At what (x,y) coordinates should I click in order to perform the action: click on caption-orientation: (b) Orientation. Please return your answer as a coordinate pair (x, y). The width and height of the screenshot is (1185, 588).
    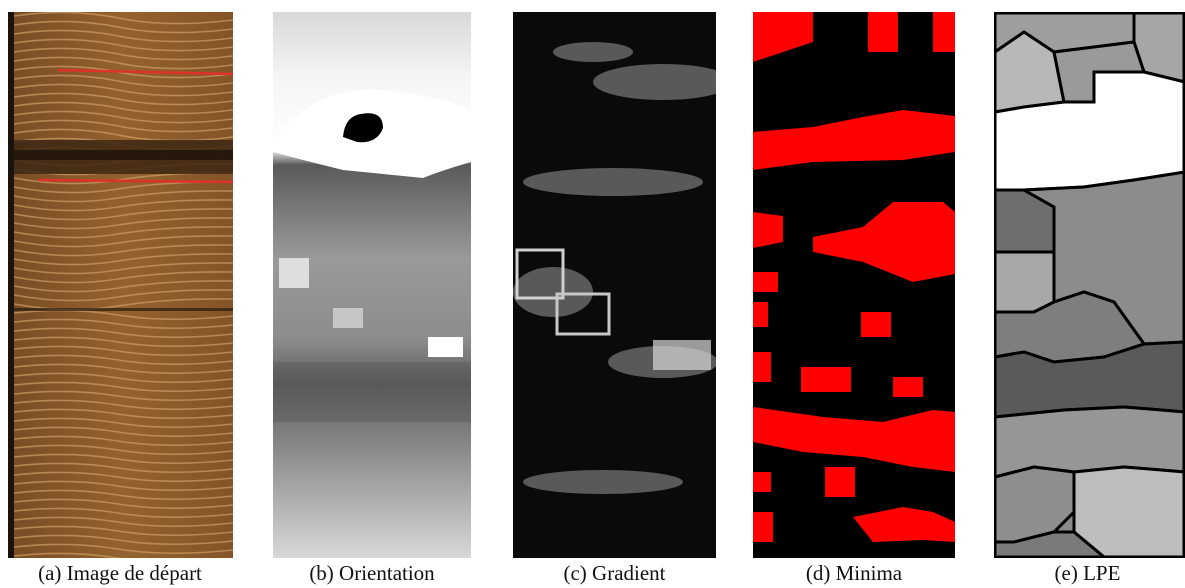
    Looking at the image, I should click on (372, 573).